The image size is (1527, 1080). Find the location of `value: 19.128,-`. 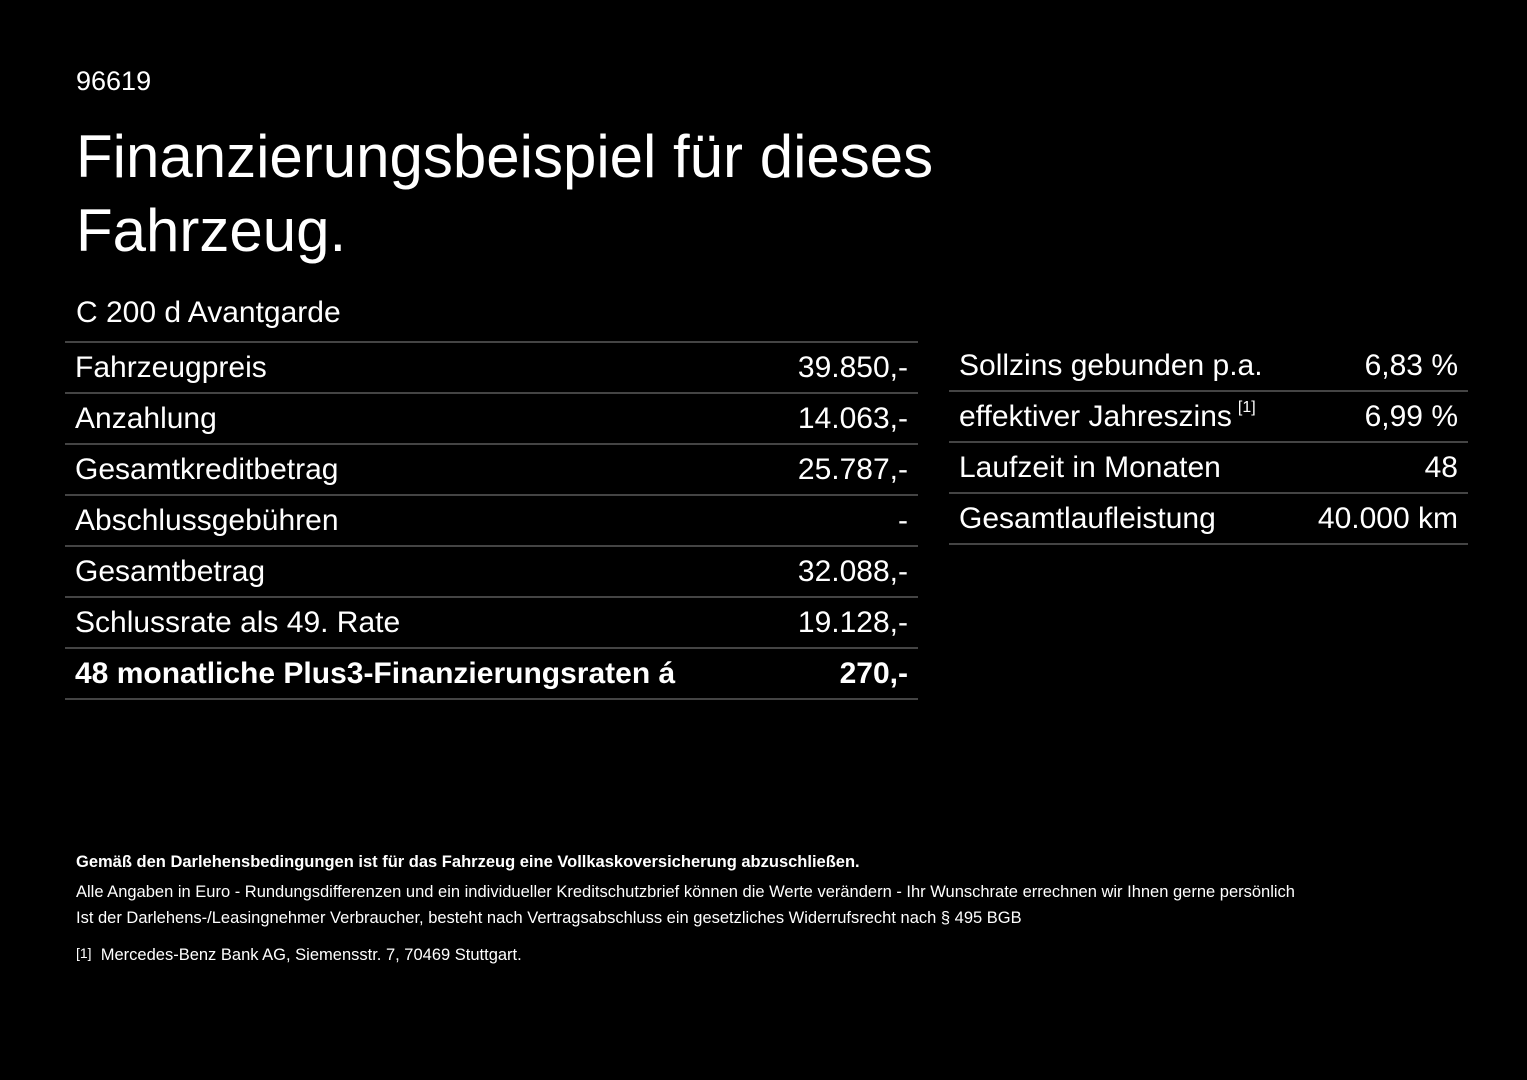

value: 19.128,- is located at coordinates (852, 622).